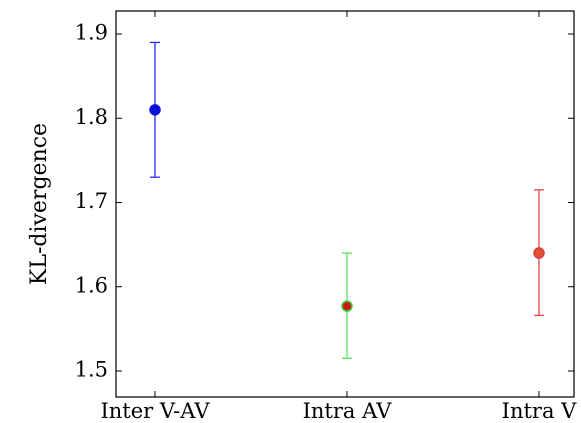 The width and height of the screenshot is (581, 423). What do you see at coordinates (91, 285) in the screenshot?
I see `y-tick-label: 1.6` at bounding box center [91, 285].